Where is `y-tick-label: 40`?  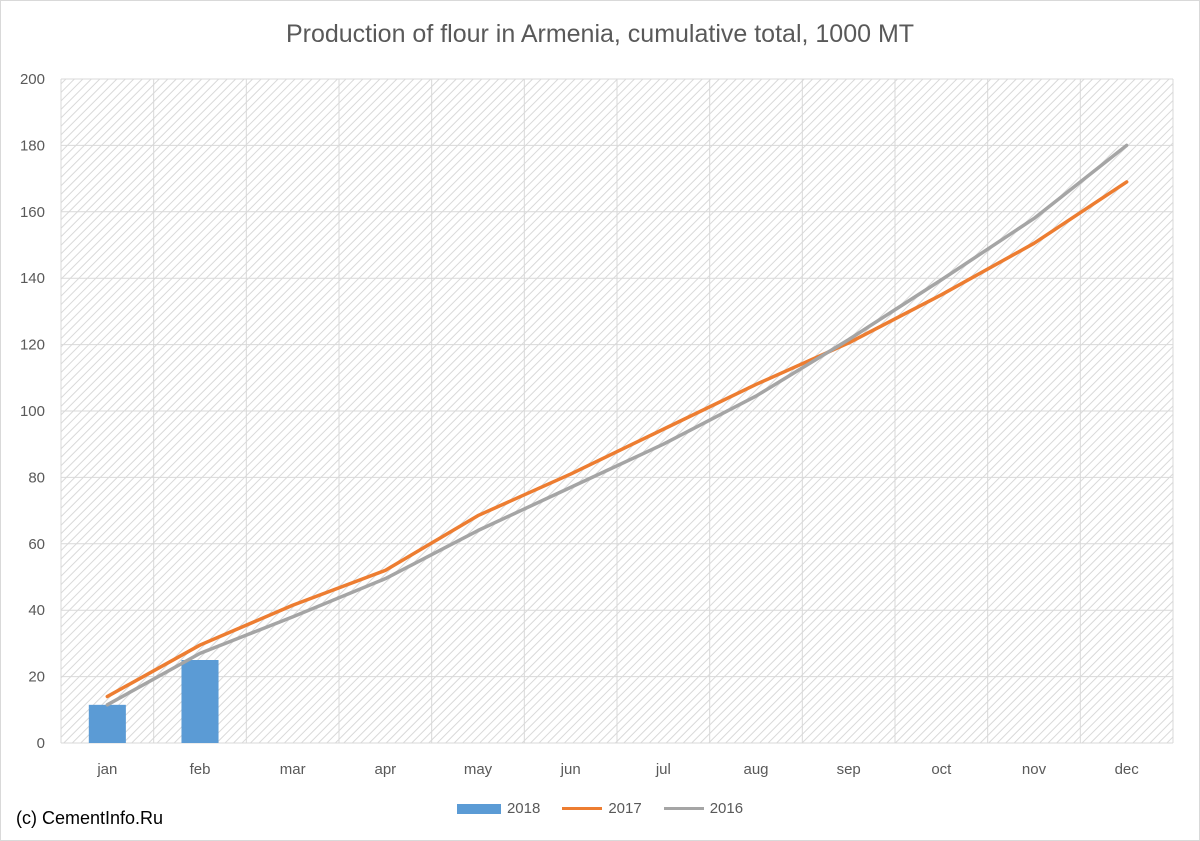 y-tick-label: 40 is located at coordinates (36, 610).